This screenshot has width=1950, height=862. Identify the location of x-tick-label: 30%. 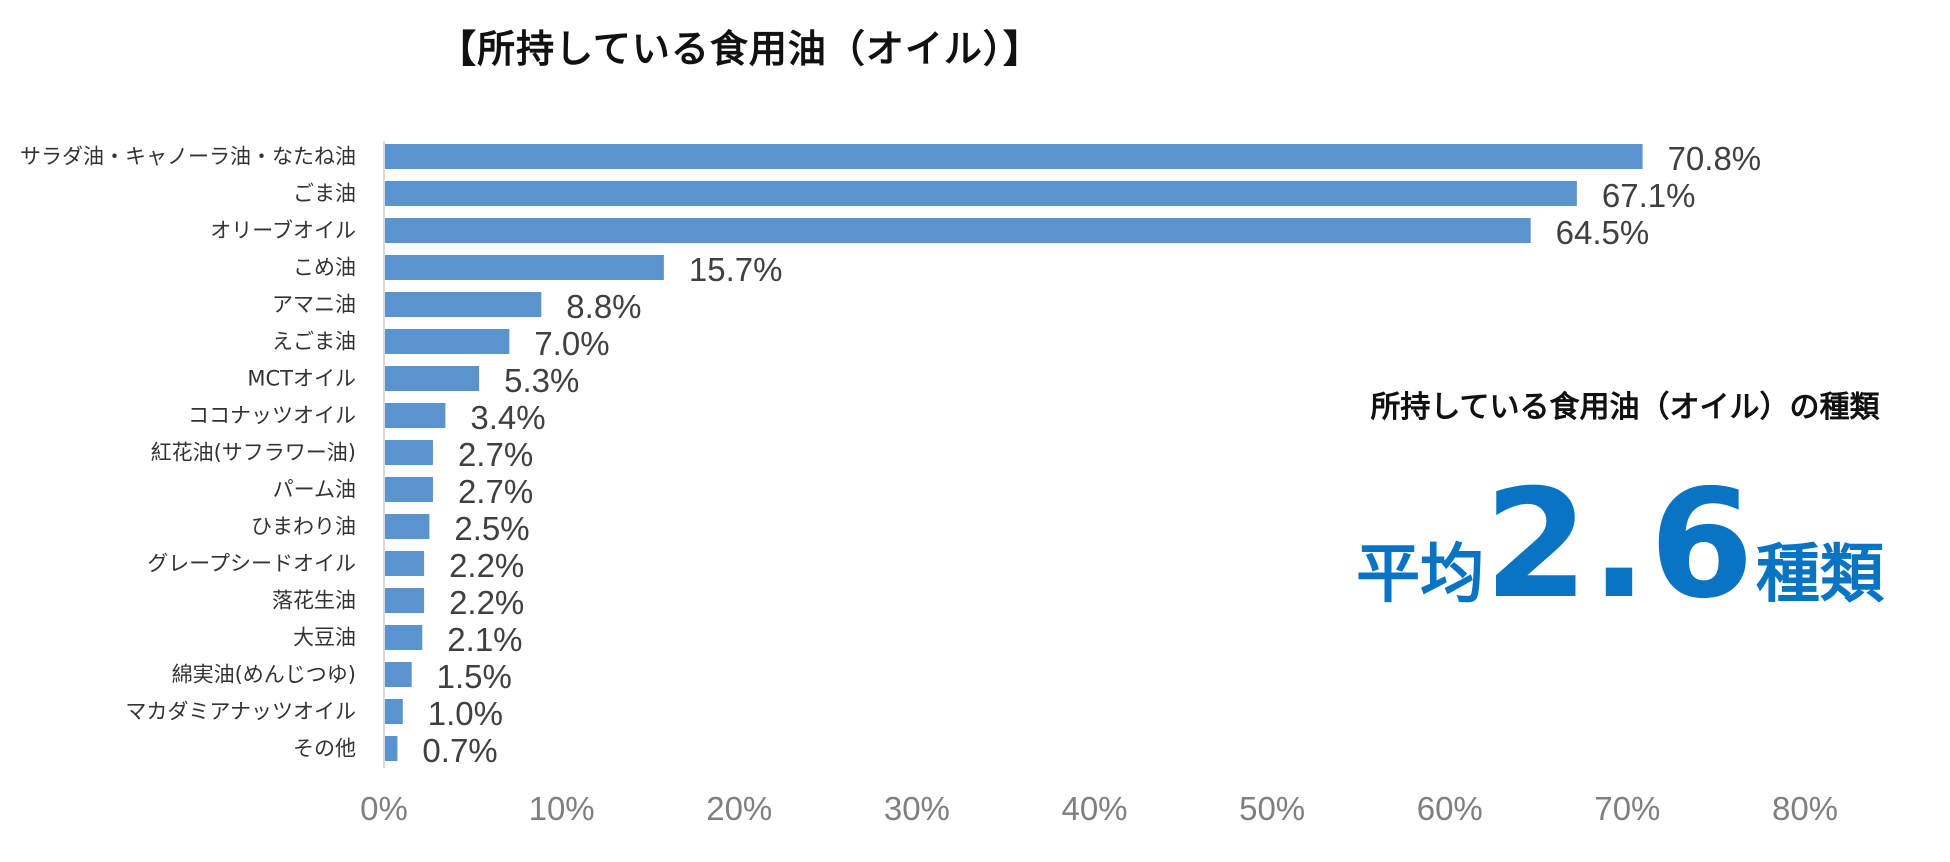
(917, 808).